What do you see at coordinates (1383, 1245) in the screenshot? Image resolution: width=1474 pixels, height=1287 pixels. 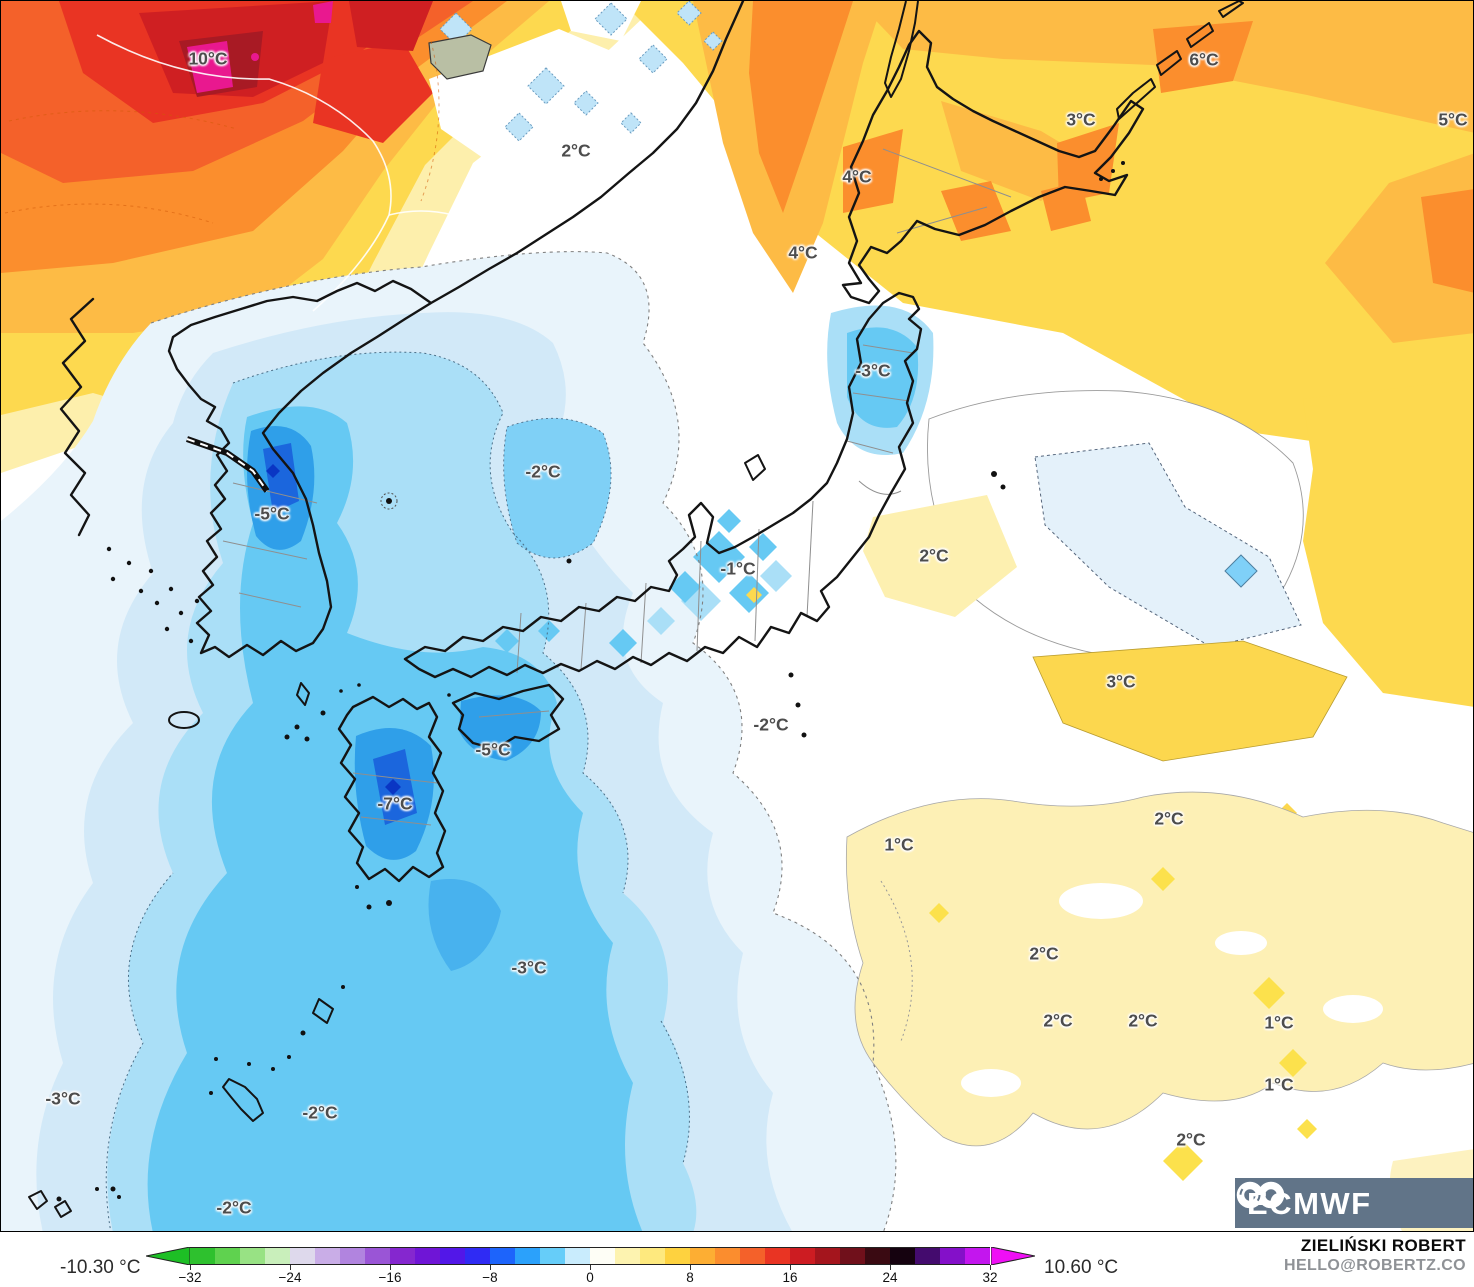 I see `attribution-name: ZIELIŃSKI ROBERT` at bounding box center [1383, 1245].